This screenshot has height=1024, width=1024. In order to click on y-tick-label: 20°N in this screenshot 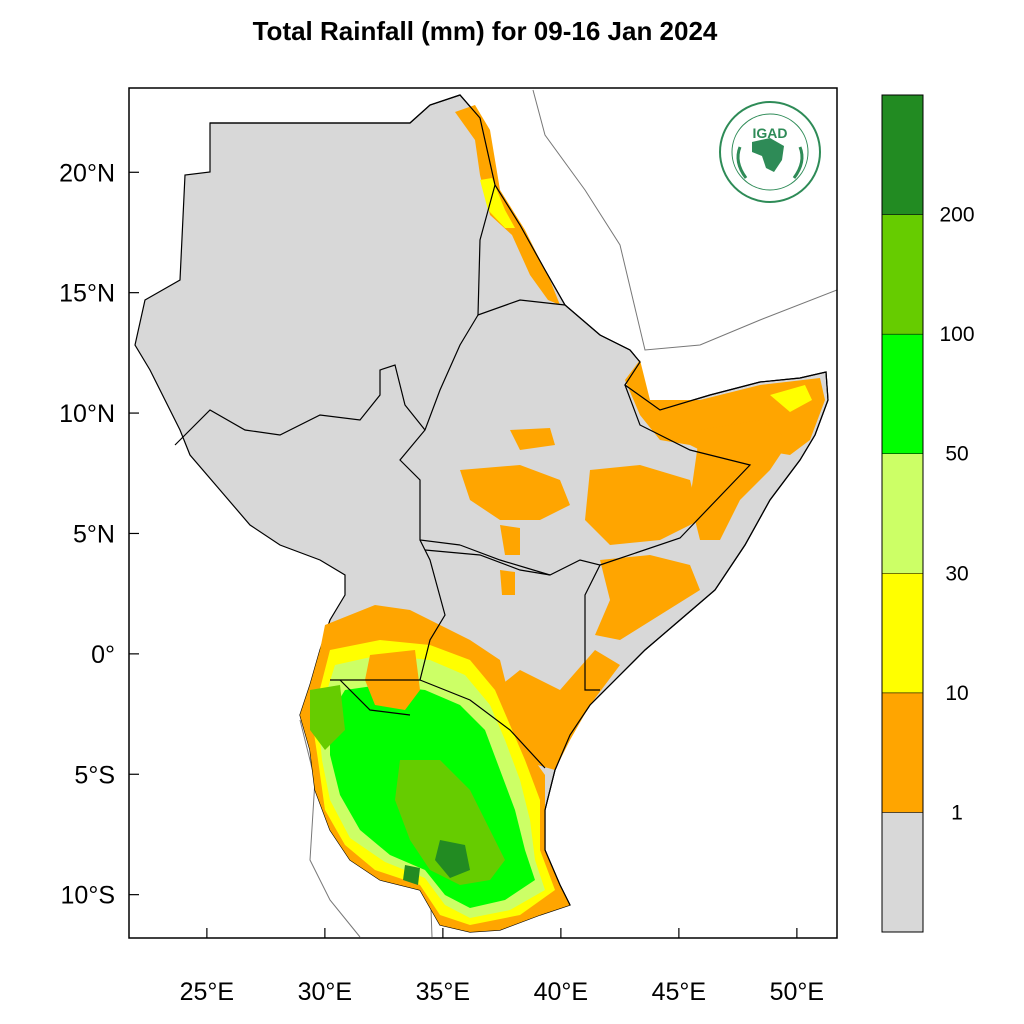, I will do `click(87, 173)`.